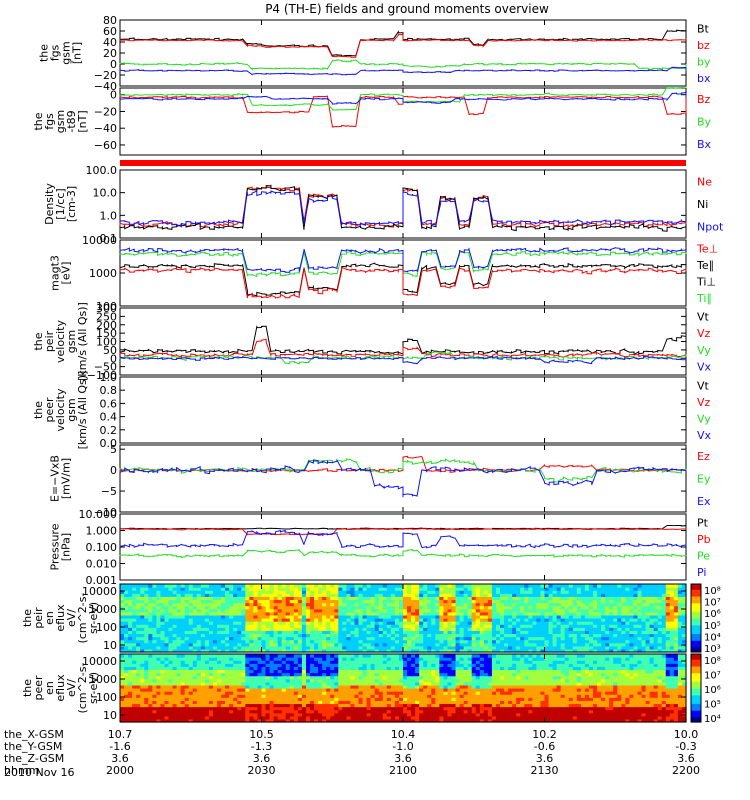 The width and height of the screenshot is (750, 800). Describe the element at coordinates (110, 645) in the screenshot. I see `y-tick-label: 10` at that location.